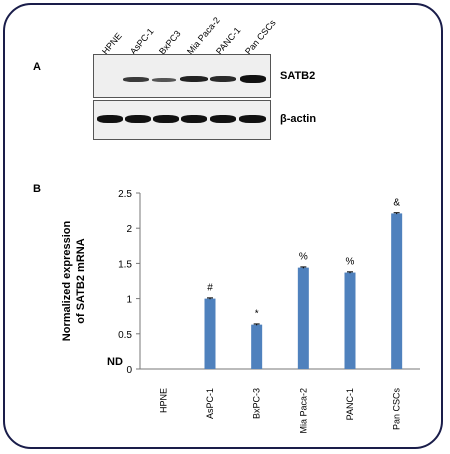 Image resolution: width=450 pixels, height=454 pixels. Describe the element at coordinates (110, 119) in the screenshot. I see `actin-band-hpne` at that location.